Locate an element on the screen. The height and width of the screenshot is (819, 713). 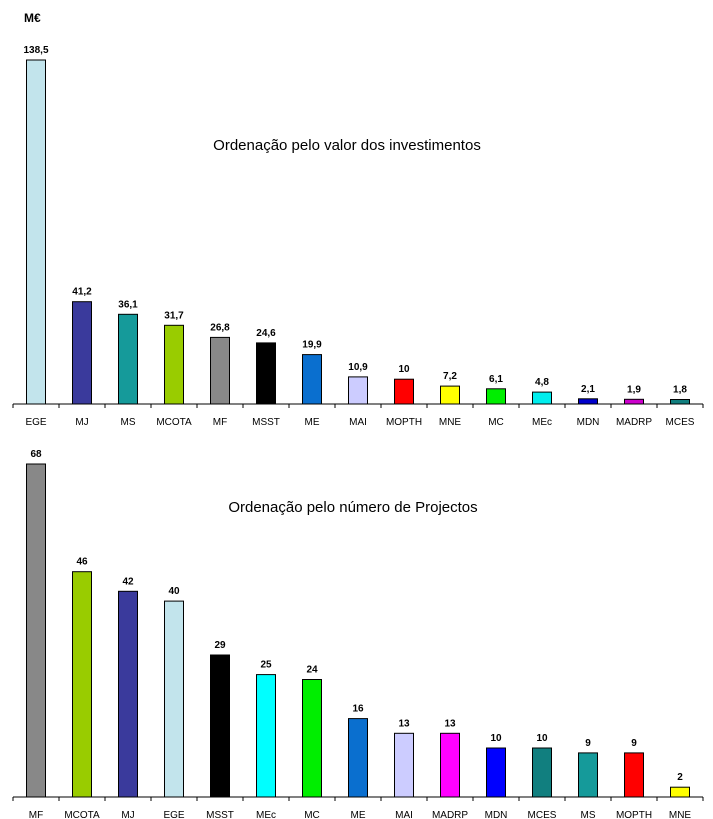
chart2-category-label: EGE is located at coordinates (173, 814).